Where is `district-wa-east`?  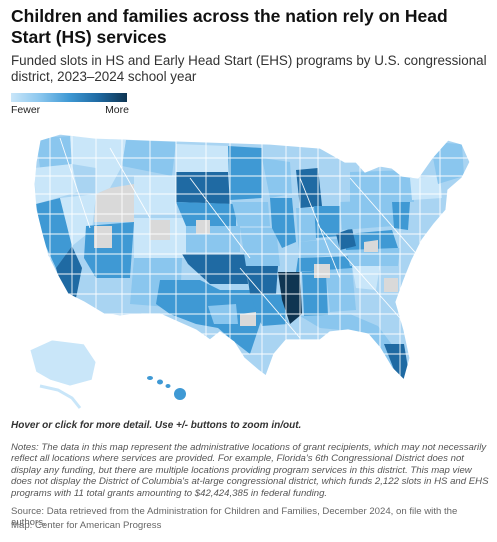 district-wa-east is located at coordinates (84, 152).